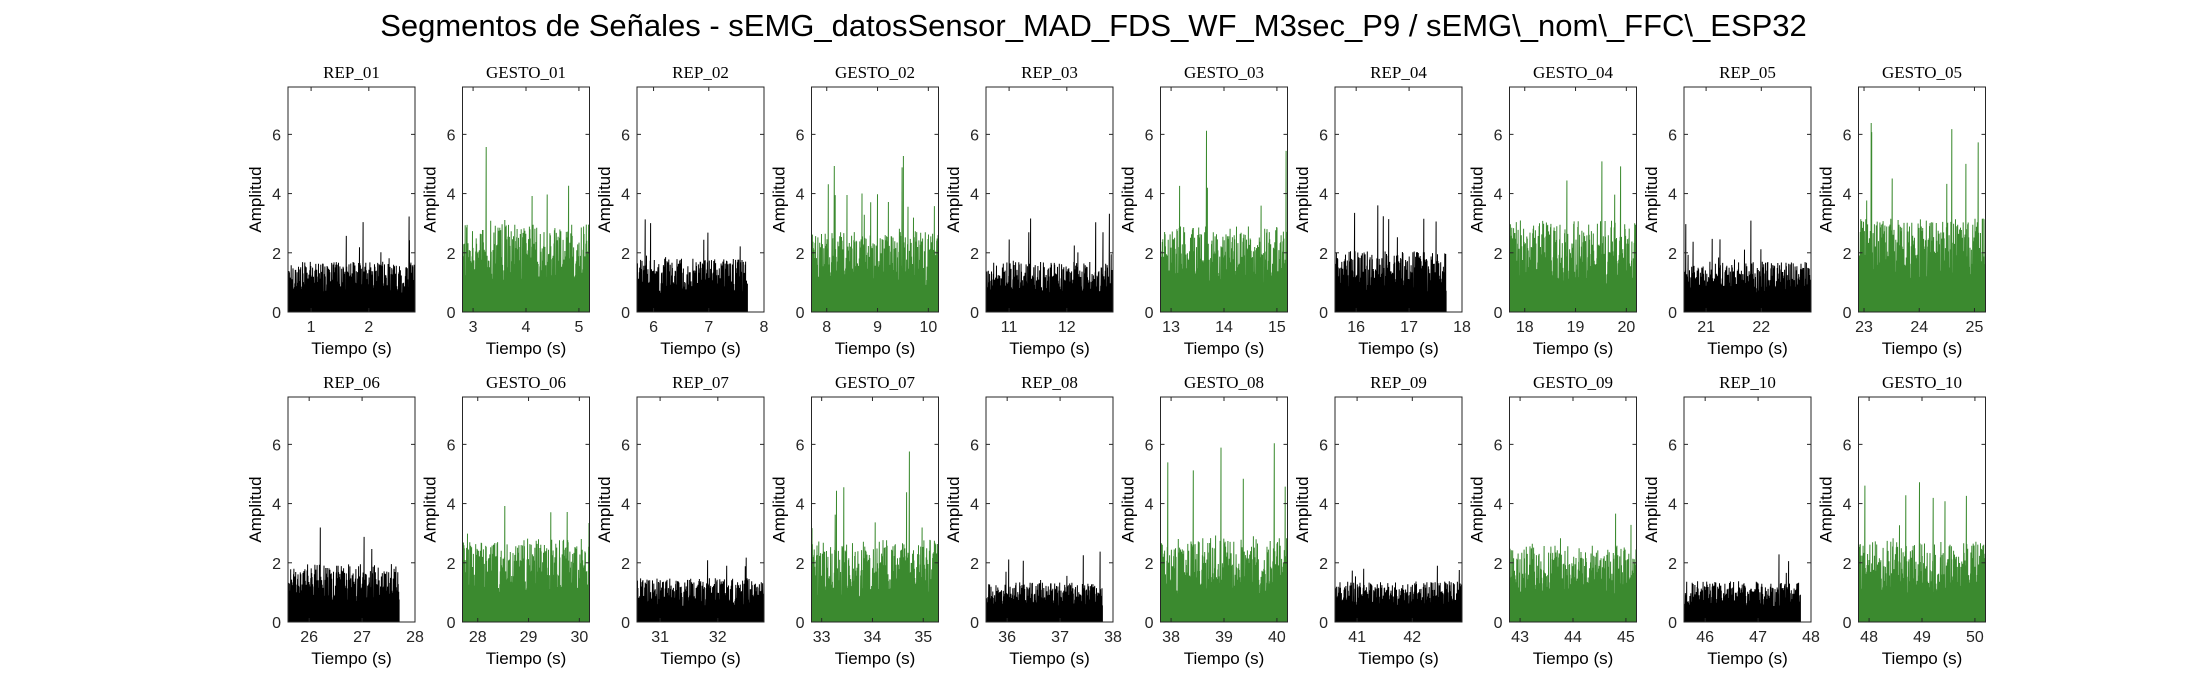 Image resolution: width=2187 pixels, height=688 pixels. I want to click on subplot-rep_05: 0 2 4 6 21 22 REP_05 Tiempo (s) Amplitud, so click(1727, 210).